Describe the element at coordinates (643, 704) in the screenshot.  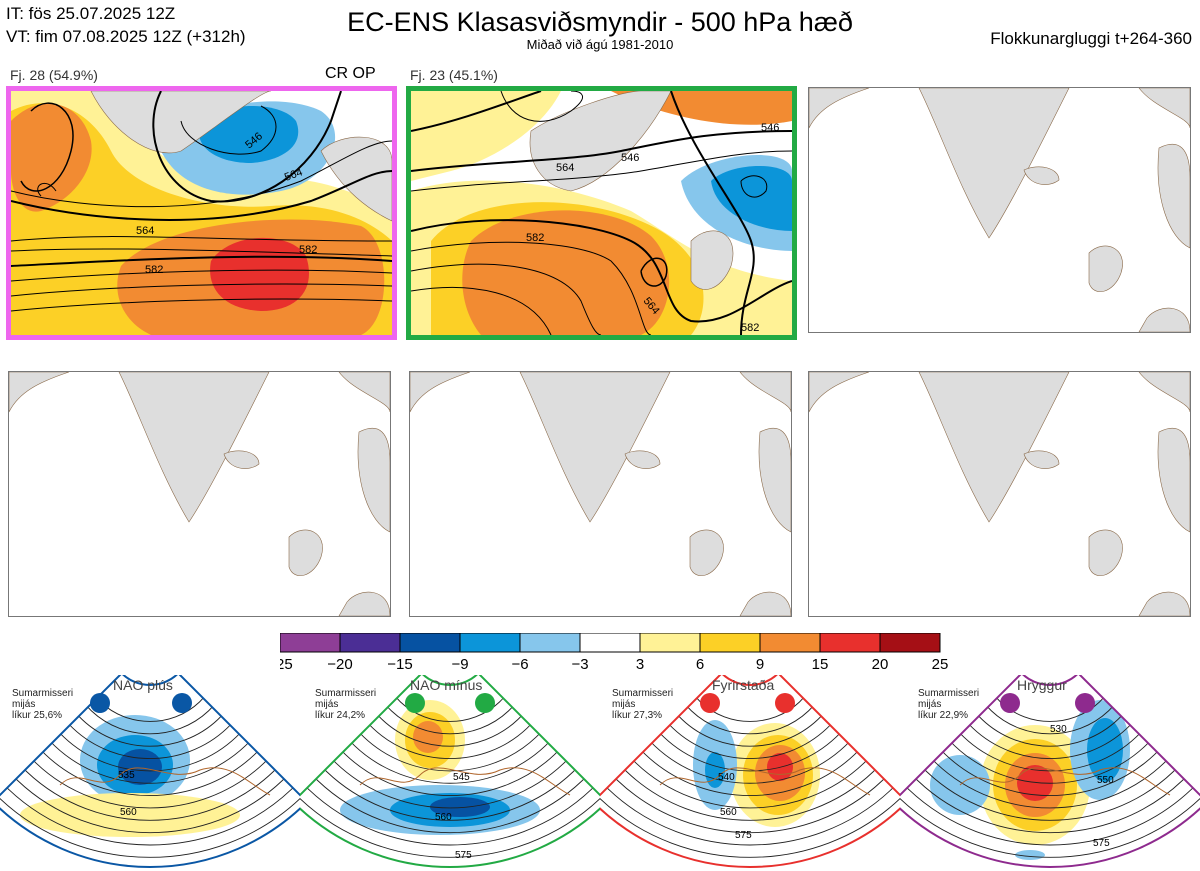
I see `regime-info: Sumarmisseri mijás líkur 27,3%` at that location.